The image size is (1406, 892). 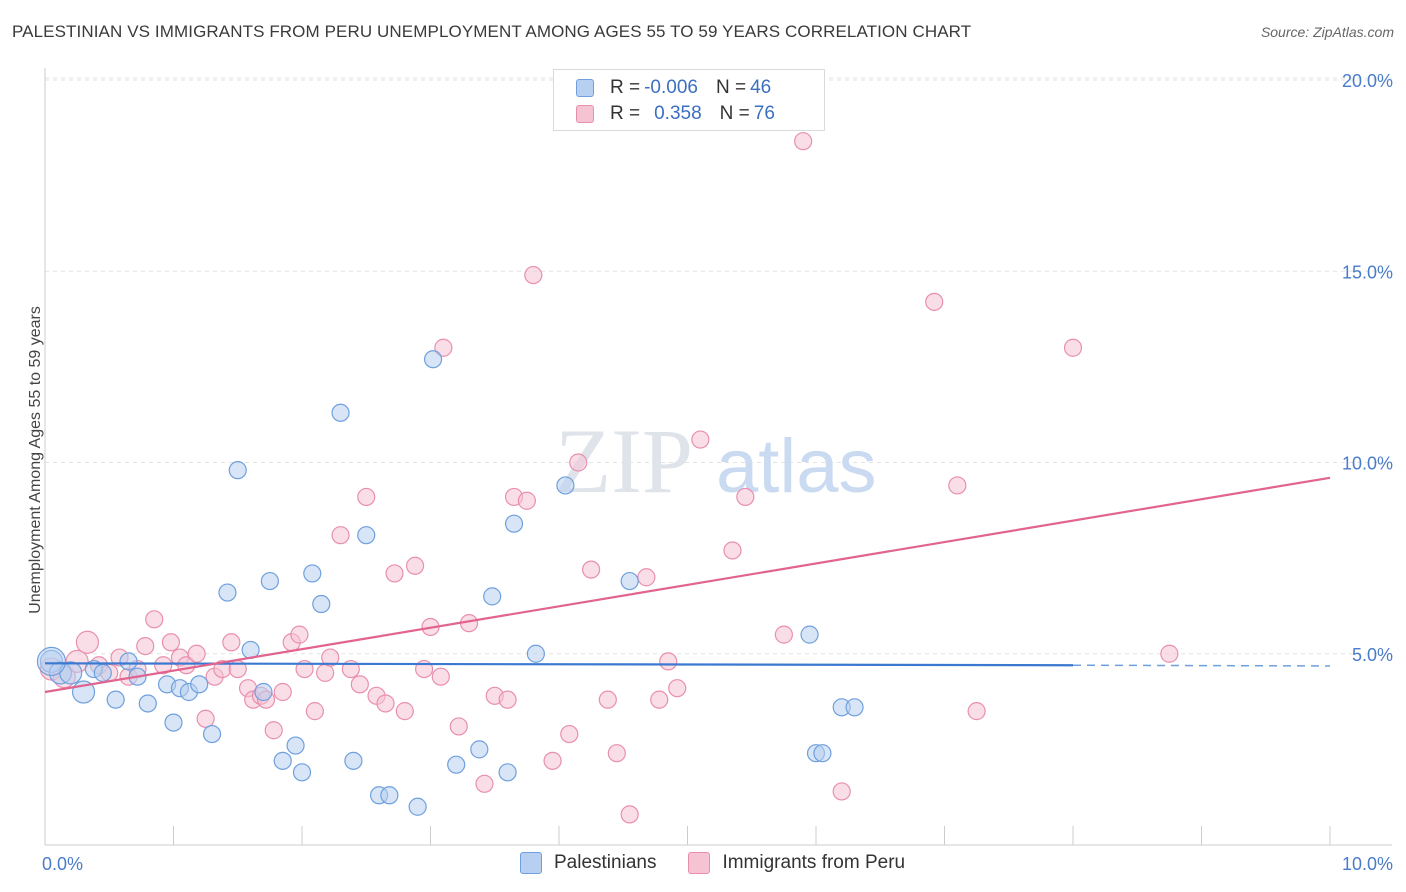 I want to click on legend-item-peru: Immigrants from Peru, so click(x=796, y=863).